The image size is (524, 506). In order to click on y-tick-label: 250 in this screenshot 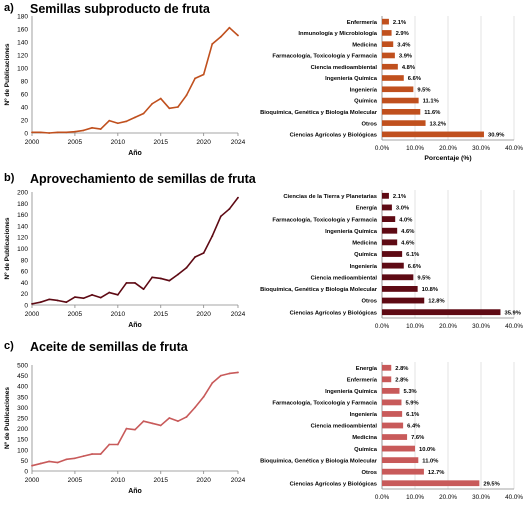, I will do `click(22, 419)`.